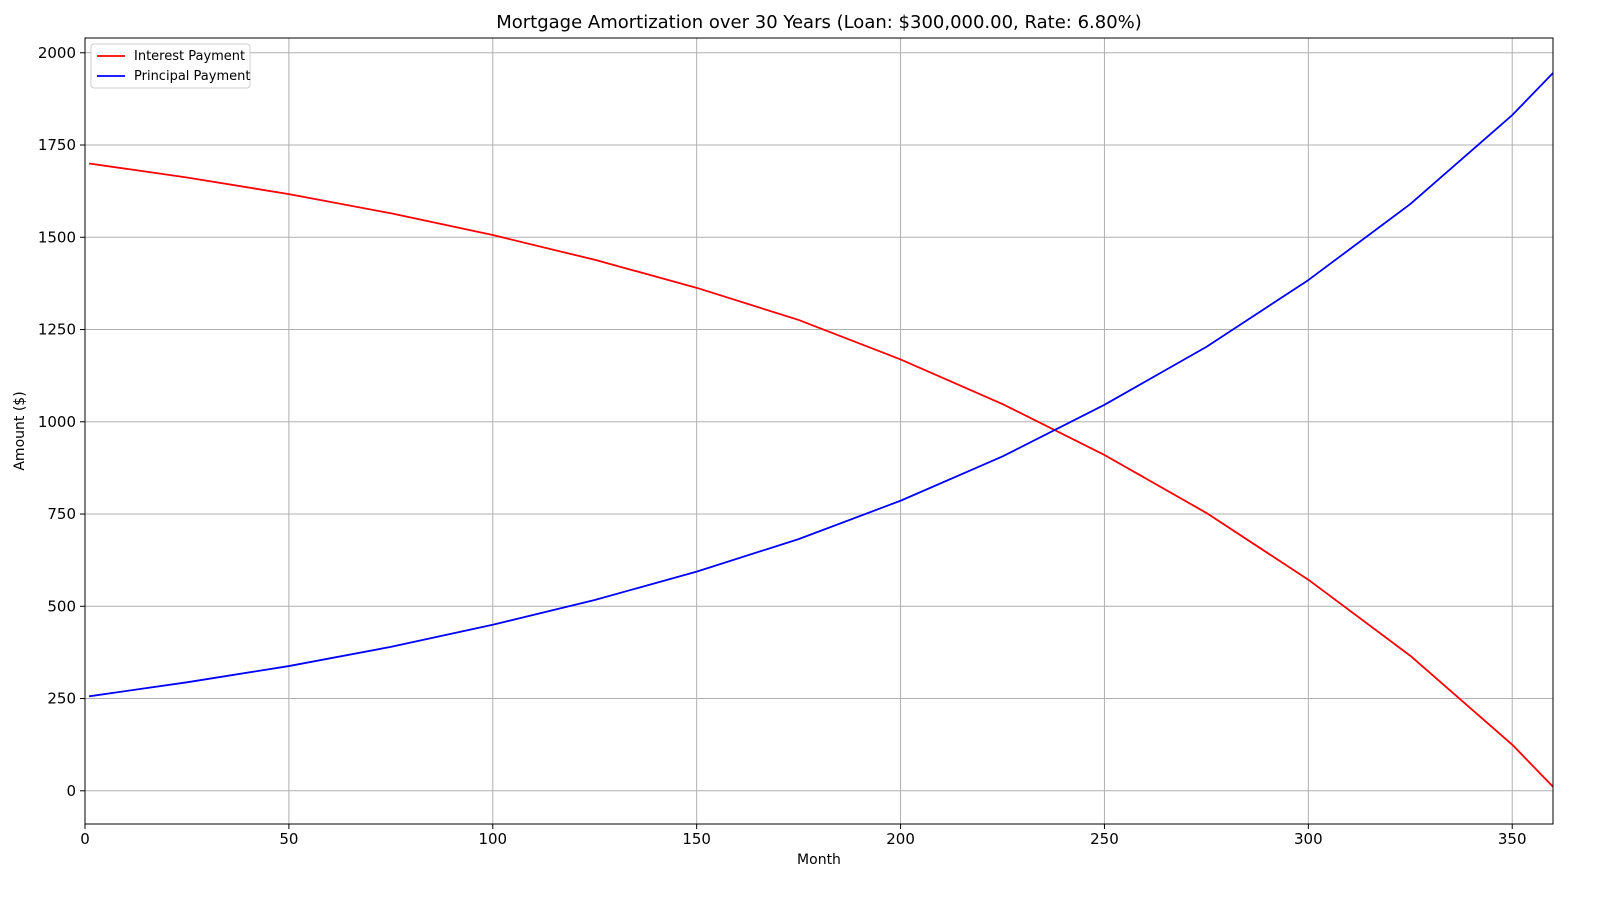 The height and width of the screenshot is (900, 1600). I want to click on legend-box, so click(170, 66).